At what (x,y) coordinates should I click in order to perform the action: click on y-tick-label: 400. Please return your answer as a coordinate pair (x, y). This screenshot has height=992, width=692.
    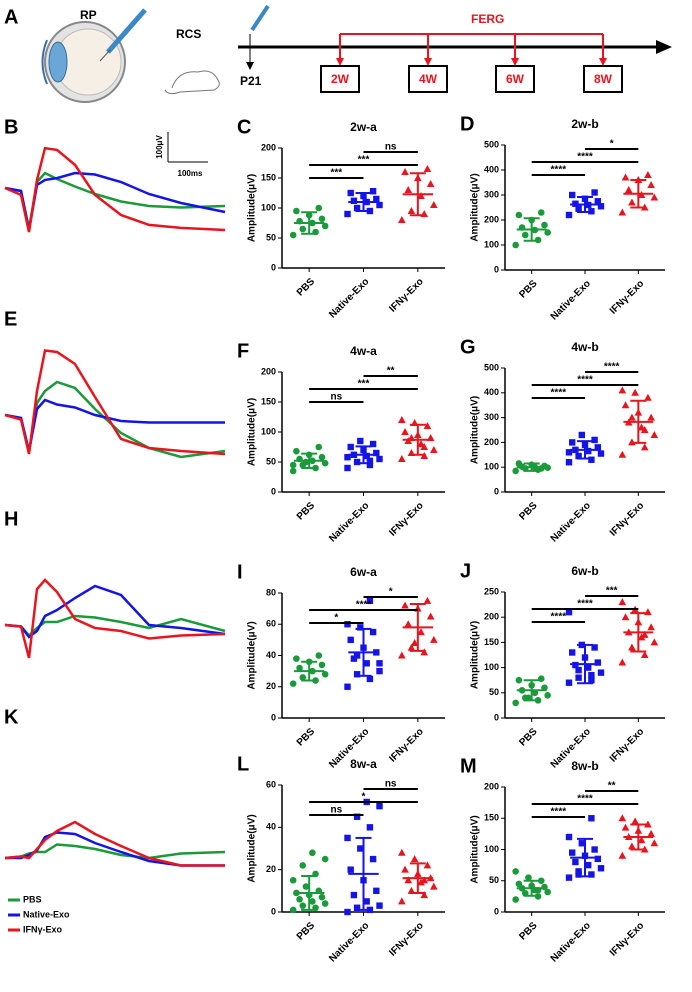
    Looking at the image, I should click on (491, 169).